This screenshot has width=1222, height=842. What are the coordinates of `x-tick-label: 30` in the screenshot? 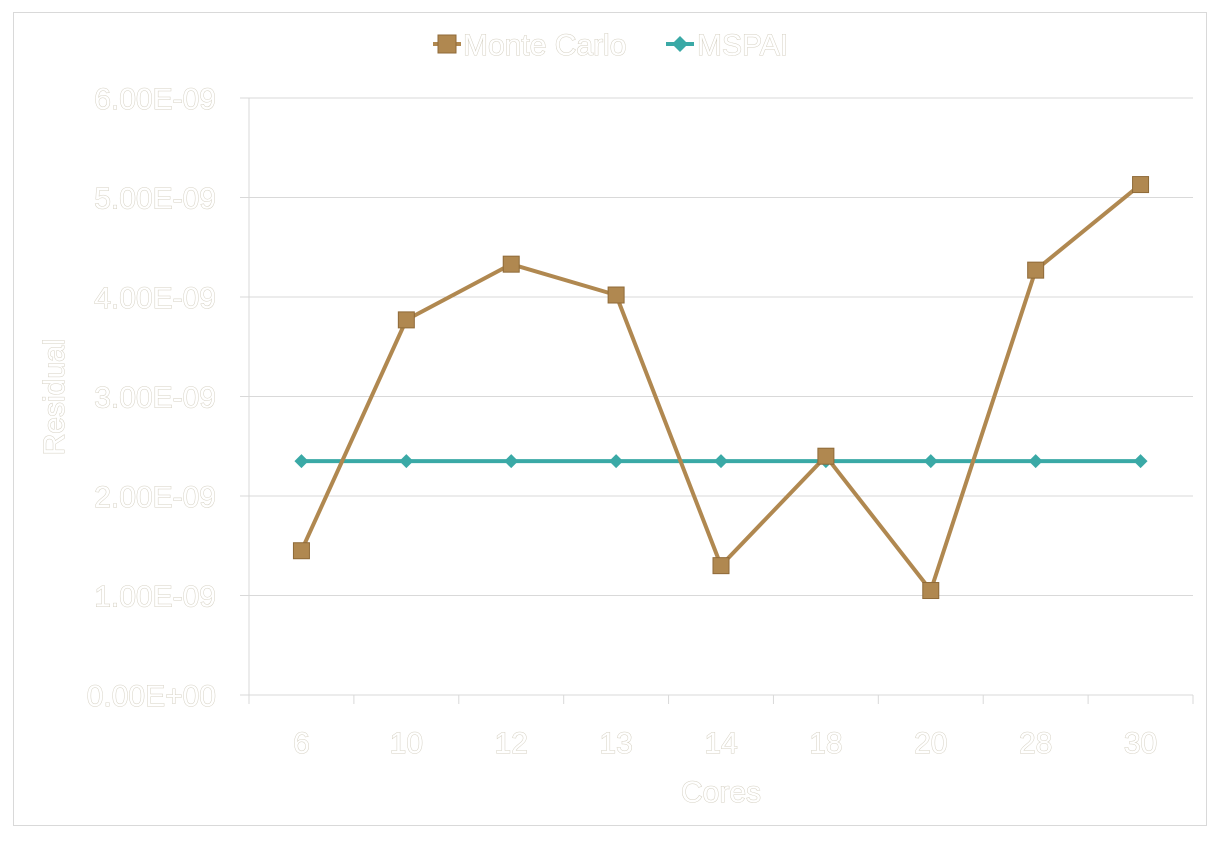 It's located at (1140, 743).